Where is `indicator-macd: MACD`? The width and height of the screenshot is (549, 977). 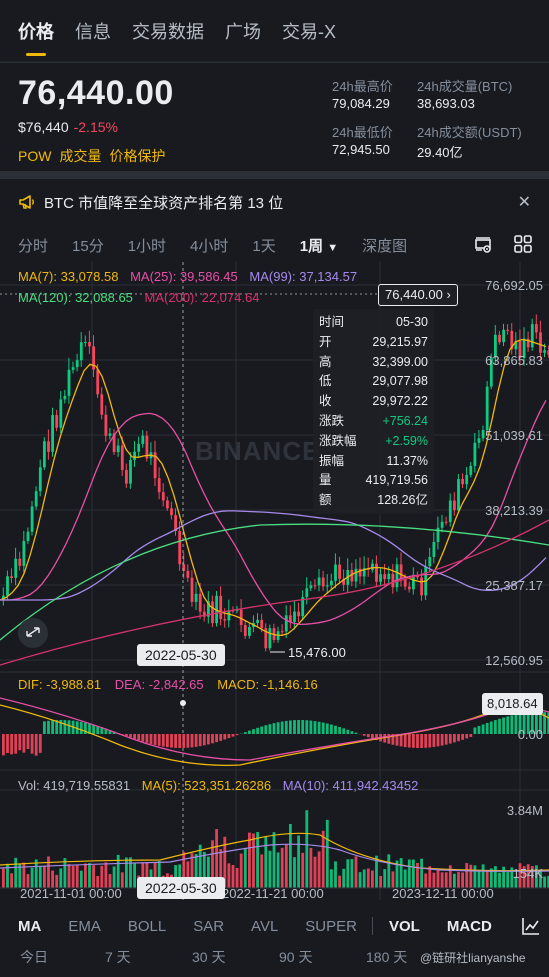
indicator-macd: MACD is located at coordinates (469, 926).